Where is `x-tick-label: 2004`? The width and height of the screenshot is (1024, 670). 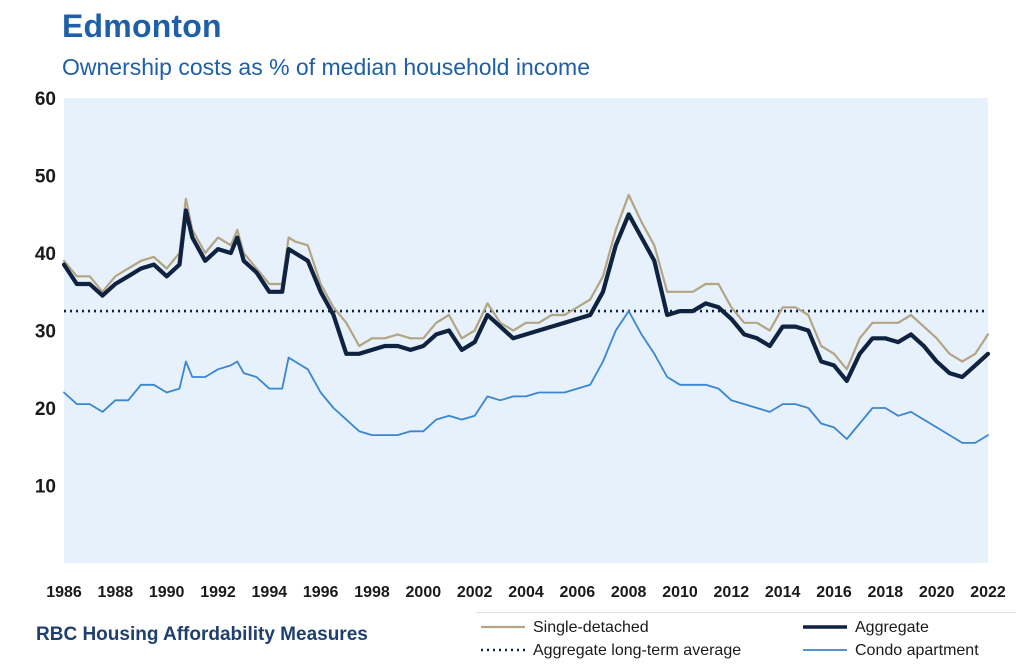 x-tick-label: 2004 is located at coordinates (526, 592).